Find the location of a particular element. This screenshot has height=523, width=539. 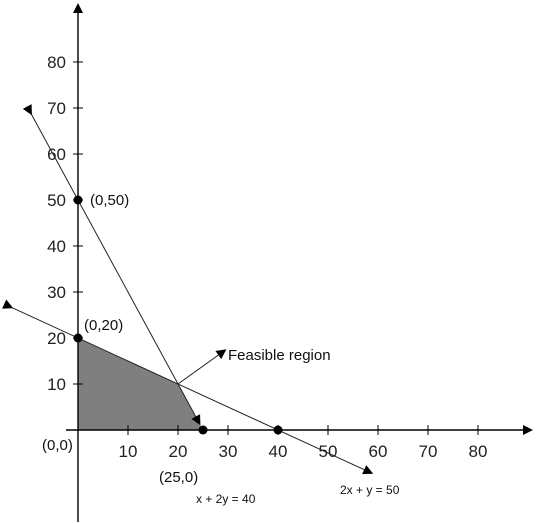

feasible-region-pointer-arrow is located at coordinates (202, 367).